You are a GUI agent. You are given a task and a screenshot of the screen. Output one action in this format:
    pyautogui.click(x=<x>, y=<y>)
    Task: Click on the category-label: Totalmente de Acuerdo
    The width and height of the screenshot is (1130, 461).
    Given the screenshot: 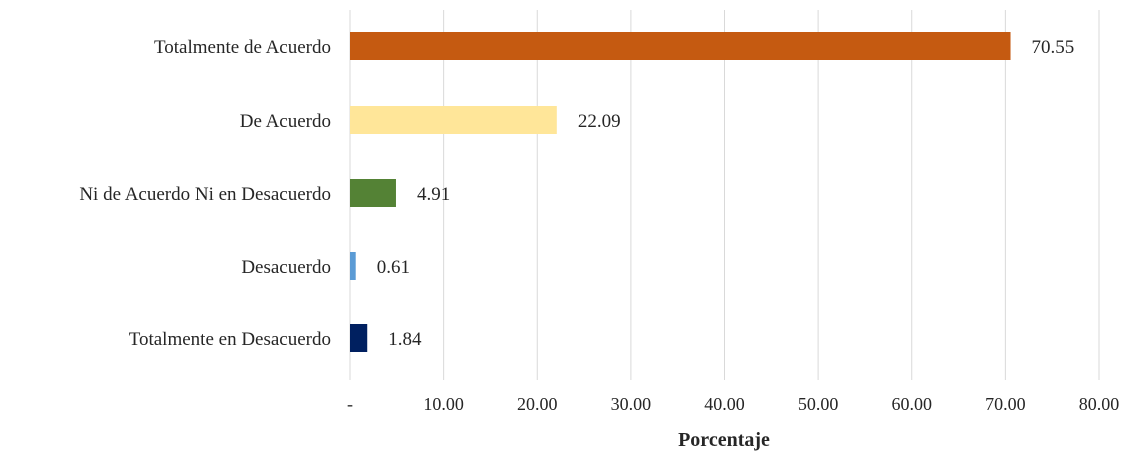 What is the action you would take?
    pyautogui.click(x=242, y=47)
    